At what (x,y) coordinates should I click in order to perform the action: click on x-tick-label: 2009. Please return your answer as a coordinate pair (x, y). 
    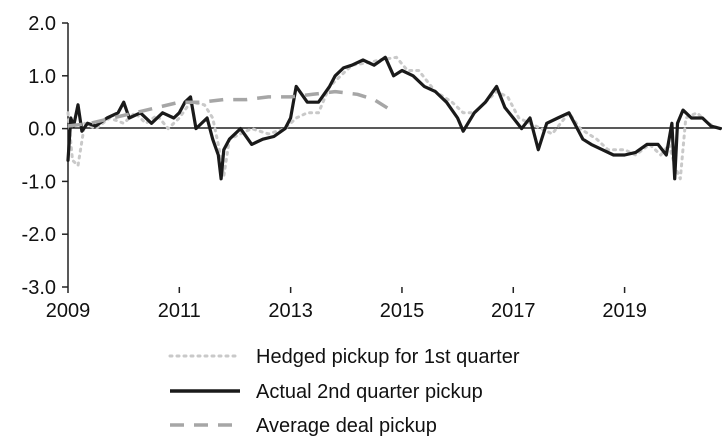
    Looking at the image, I should click on (68, 311).